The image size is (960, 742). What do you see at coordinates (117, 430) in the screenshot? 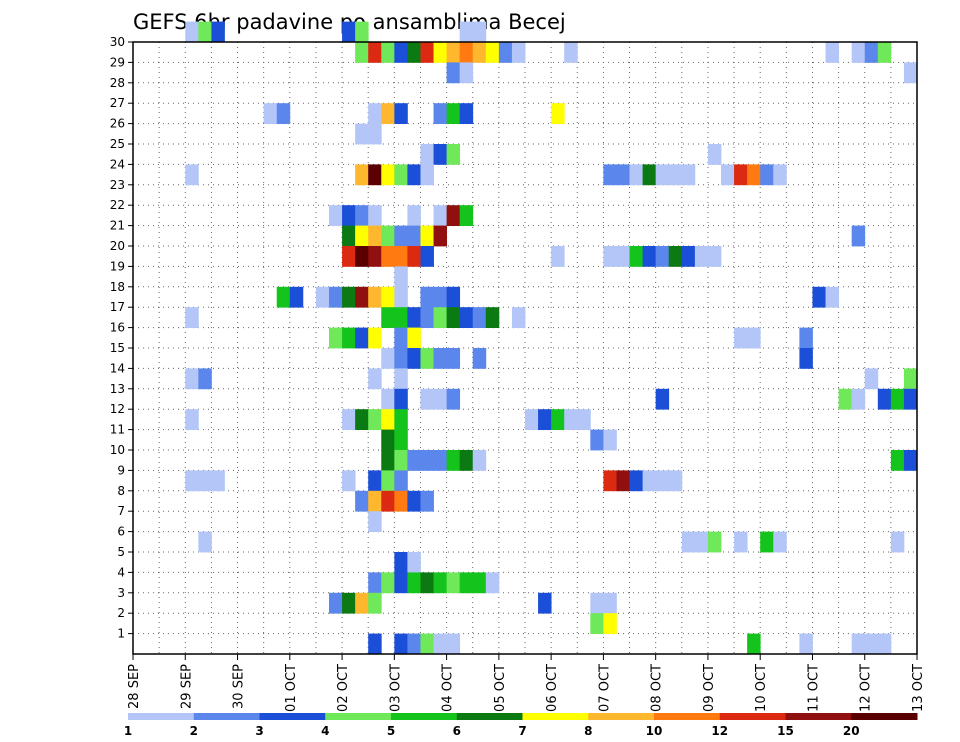
I see `y-tick-label: 11` at bounding box center [117, 430].